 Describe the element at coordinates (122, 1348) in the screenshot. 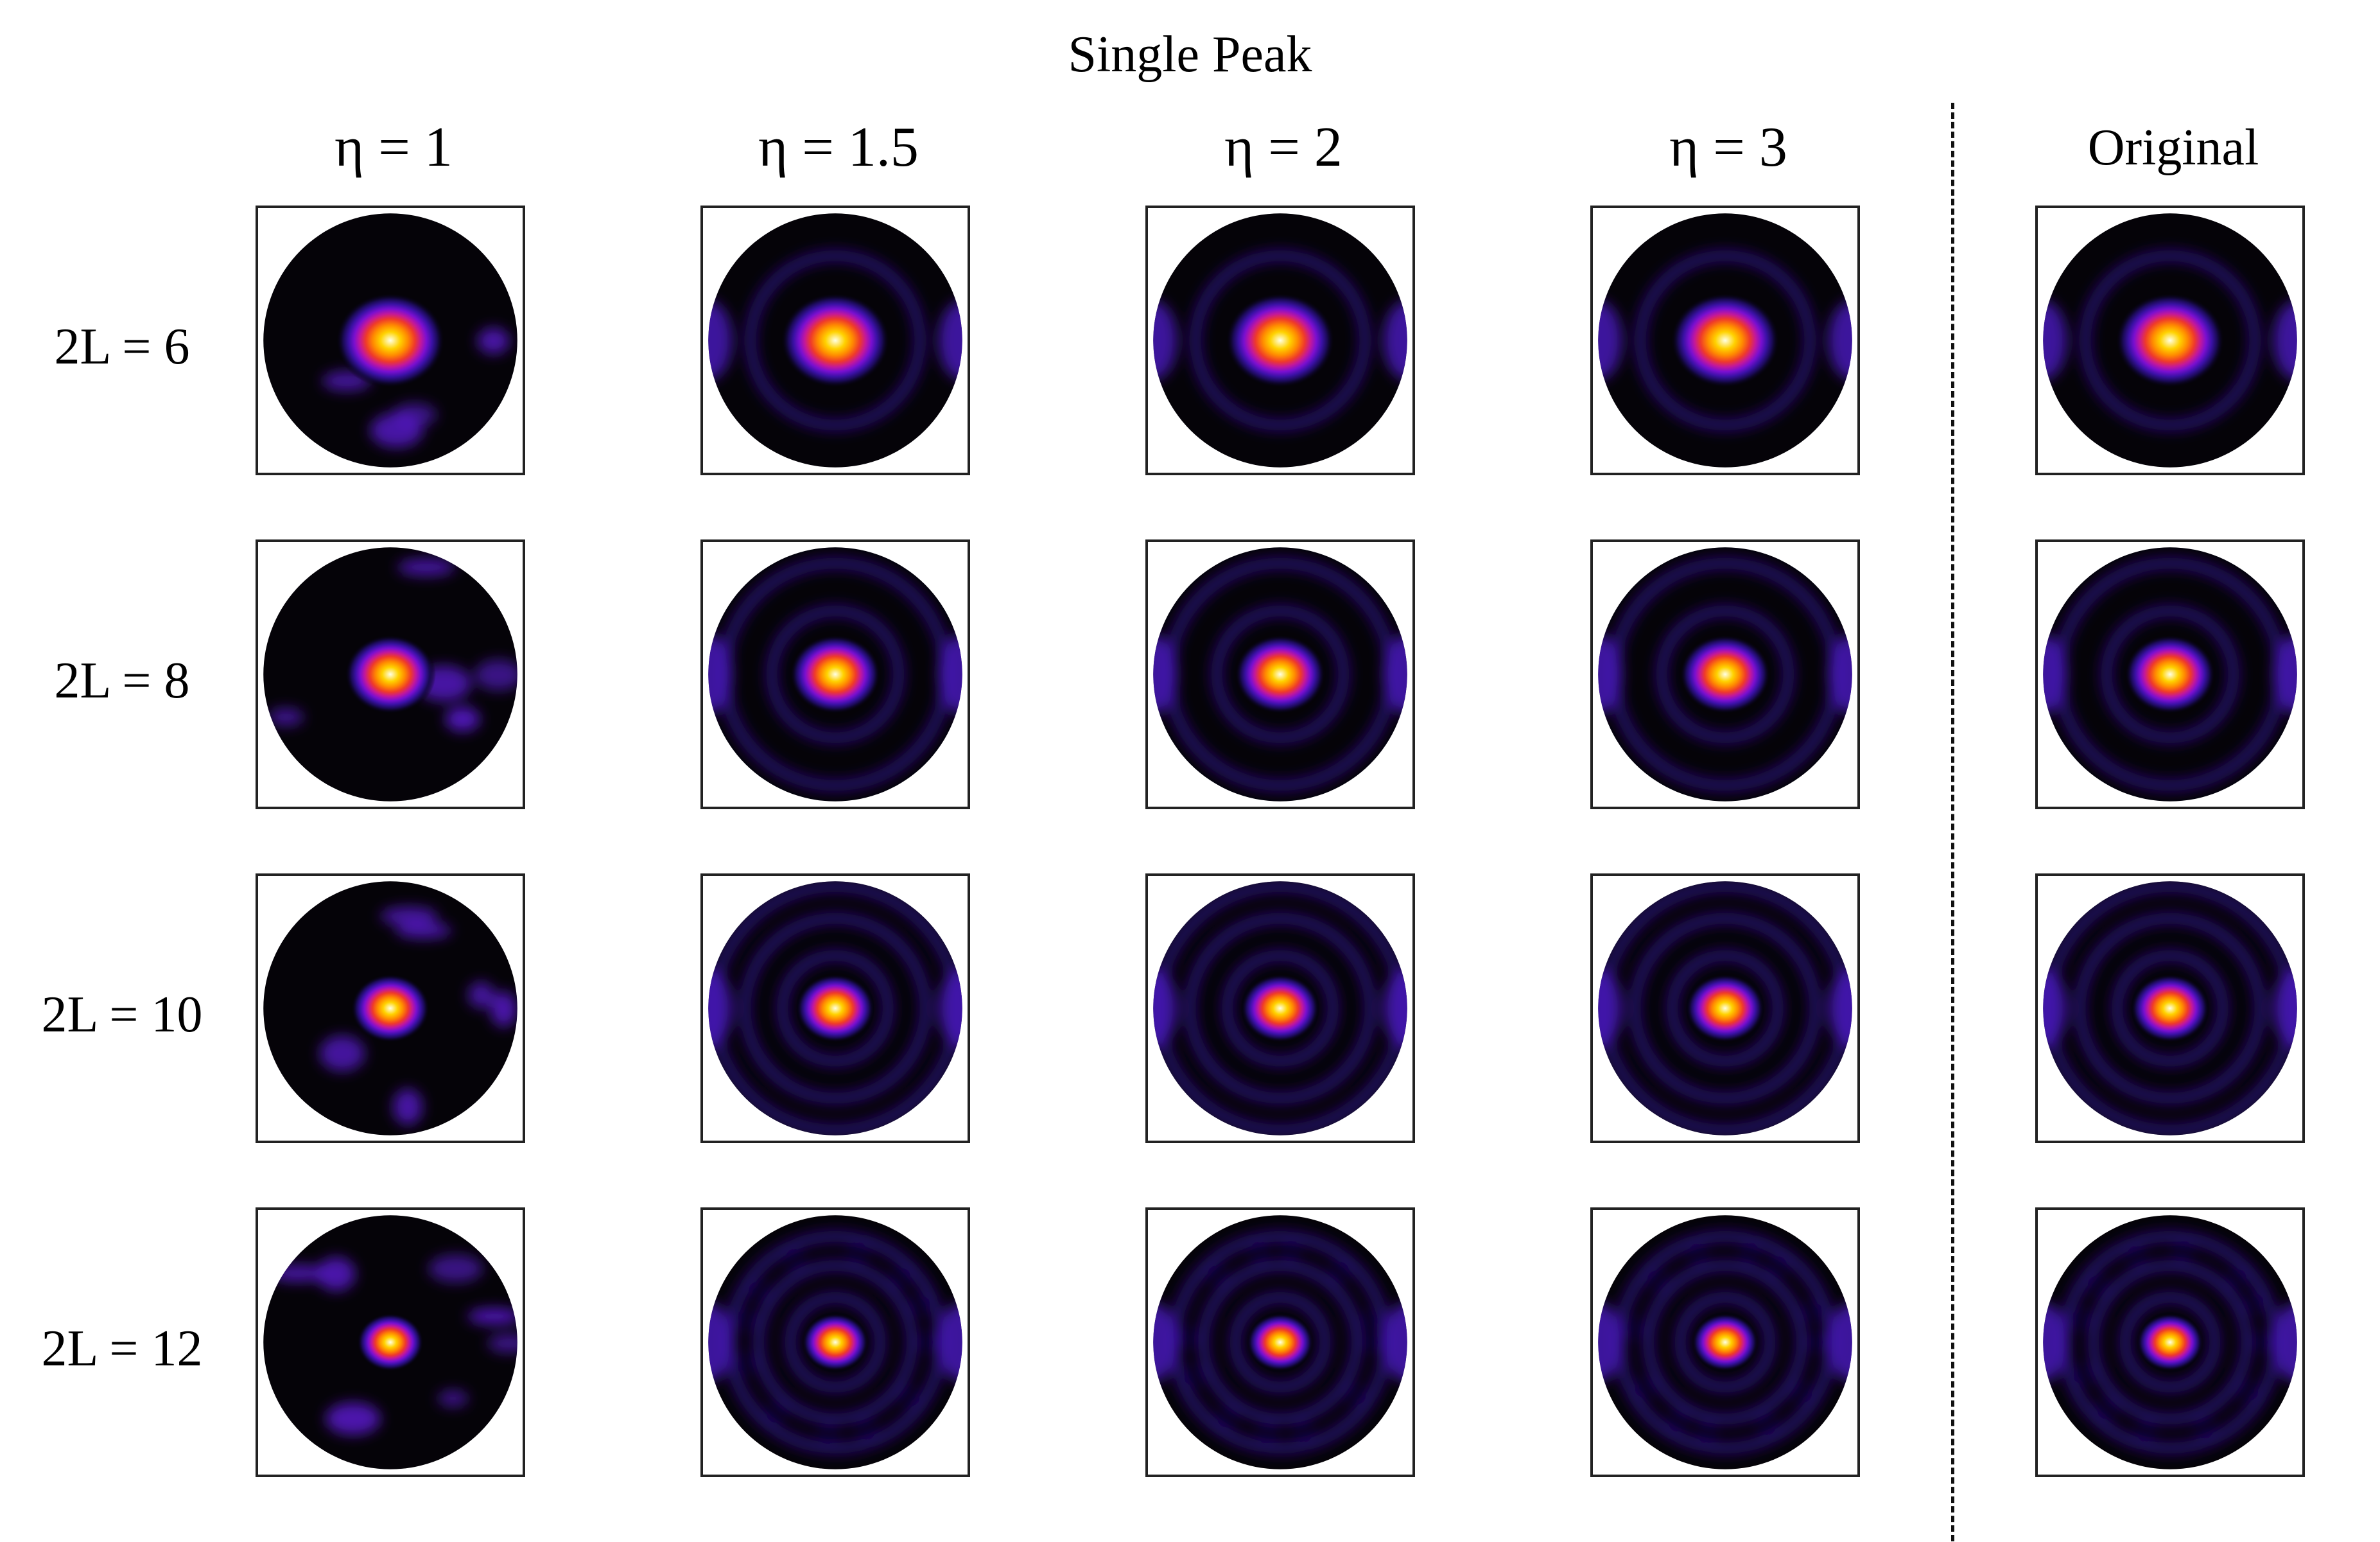

I see `row-label-2l-12: 2L = 12` at that location.